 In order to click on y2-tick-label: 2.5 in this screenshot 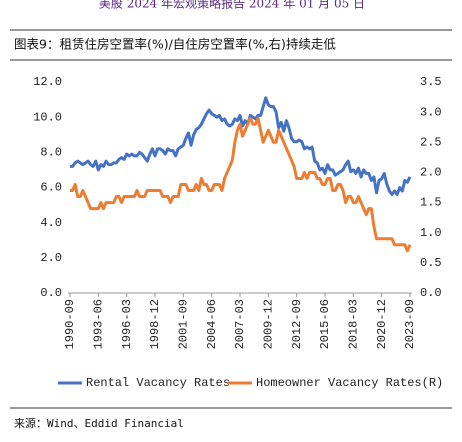, I will do `click(431, 142)`.